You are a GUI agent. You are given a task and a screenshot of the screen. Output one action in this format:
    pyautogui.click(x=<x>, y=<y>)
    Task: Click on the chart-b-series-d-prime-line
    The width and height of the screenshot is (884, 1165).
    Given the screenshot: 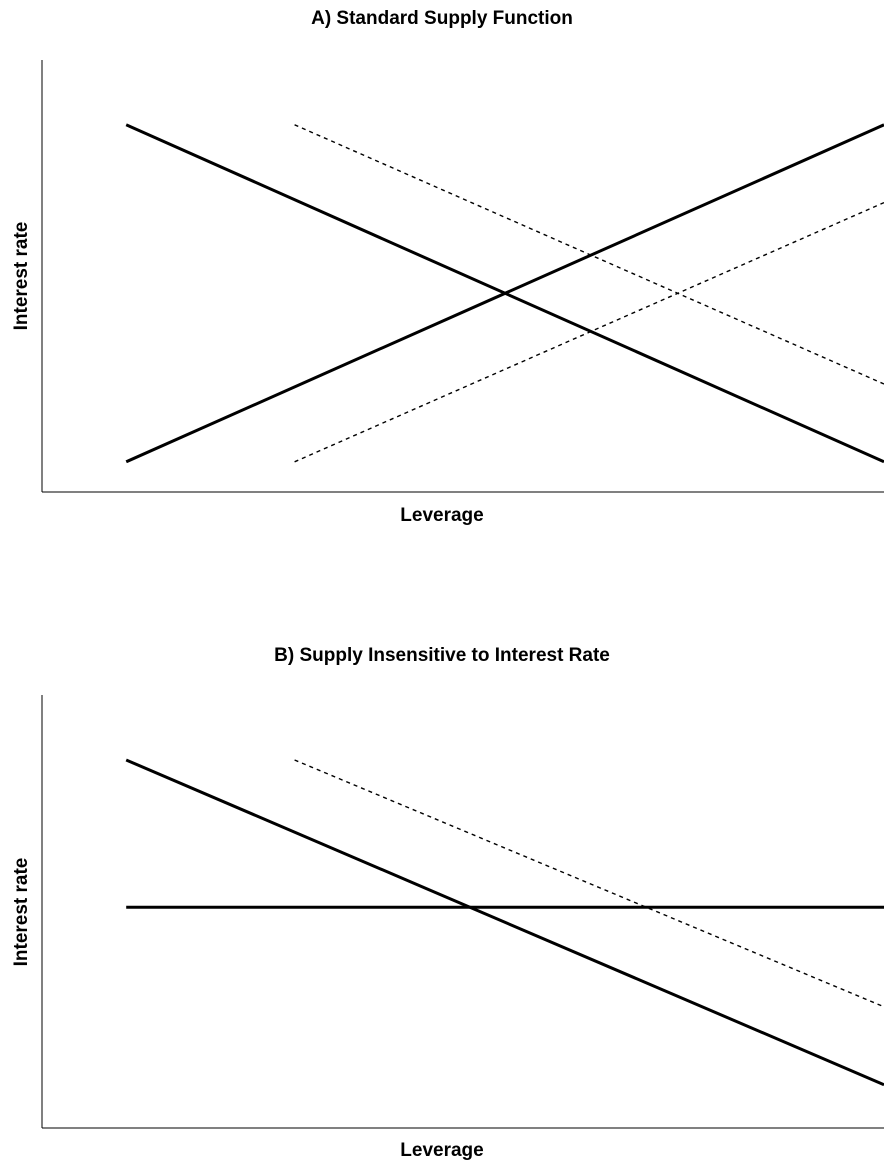 What is the action you would take?
    pyautogui.click(x=589, y=883)
    